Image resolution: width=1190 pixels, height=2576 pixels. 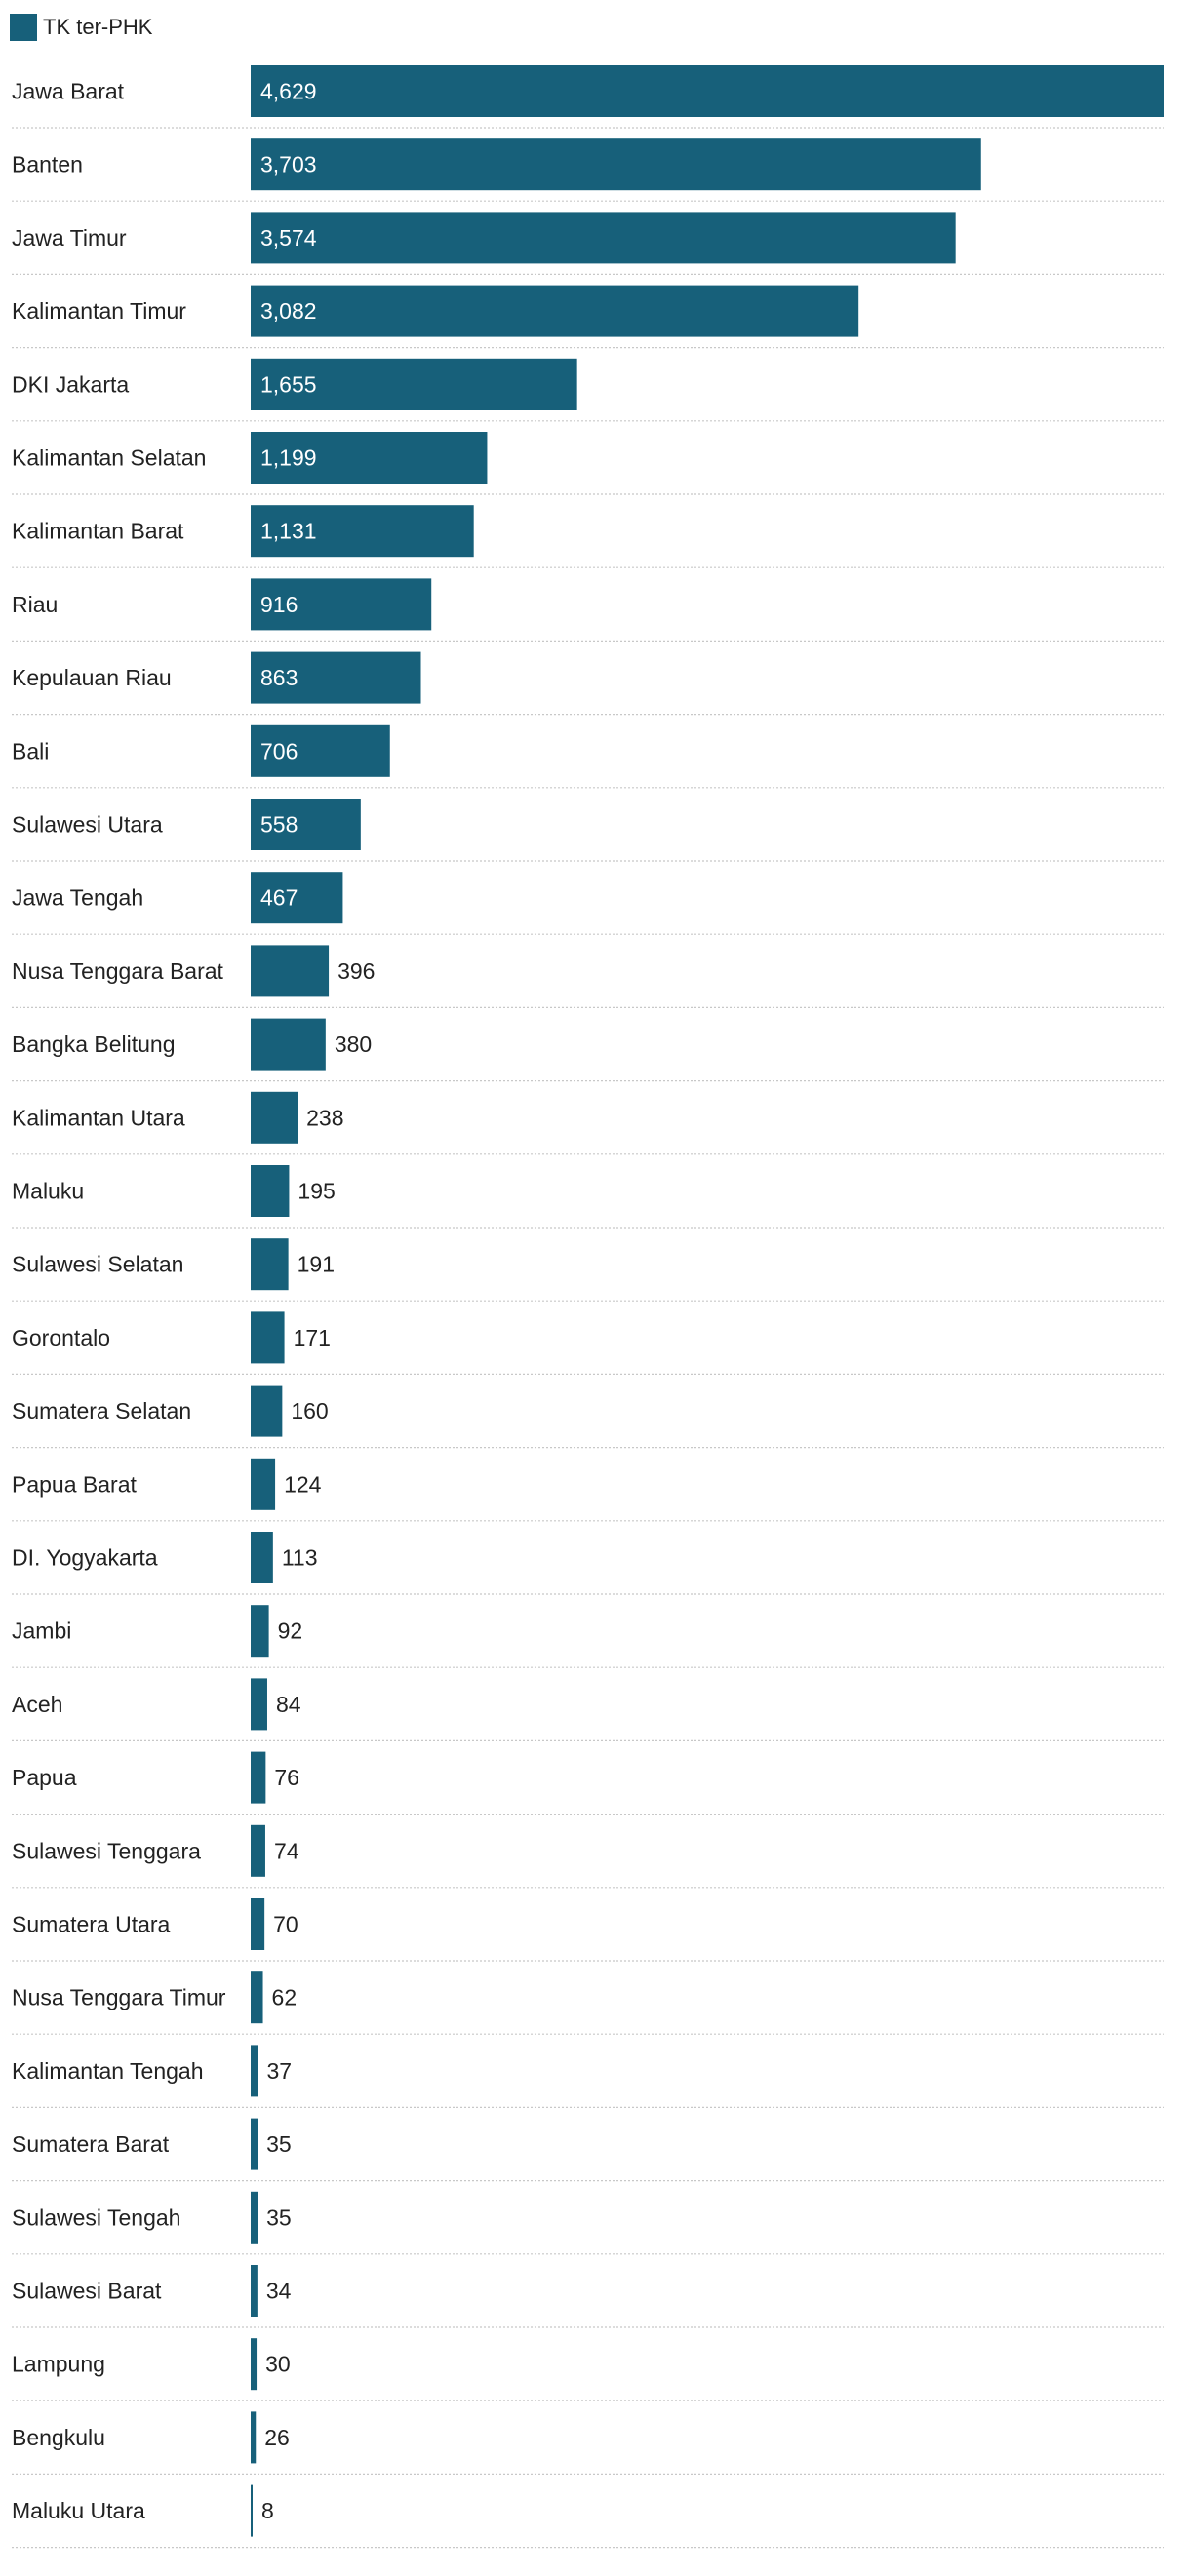 What do you see at coordinates (98, 1117) in the screenshot?
I see `category-label: Kalimantan Utara` at bounding box center [98, 1117].